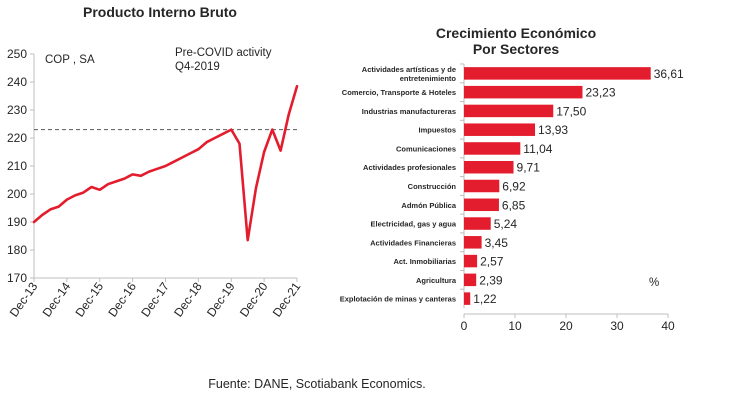 This screenshot has width=750, height=404. What do you see at coordinates (24, 299) in the screenshot?
I see `gdp-x-tick-label: Dec-13` at bounding box center [24, 299].